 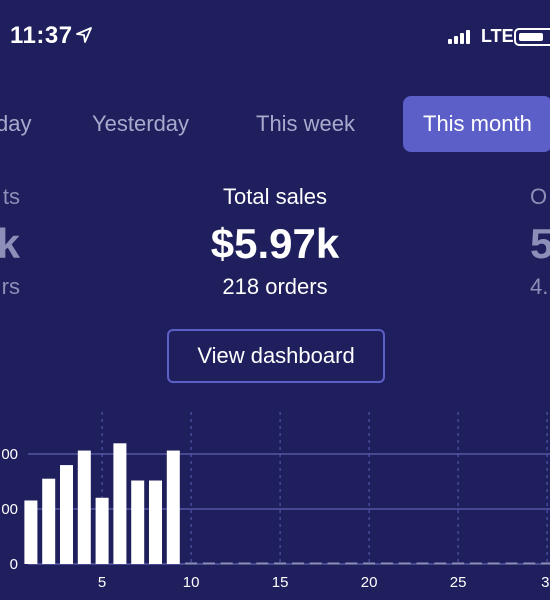 I want to click on status-bar: 11:37 LTE, so click(x=275, y=35).